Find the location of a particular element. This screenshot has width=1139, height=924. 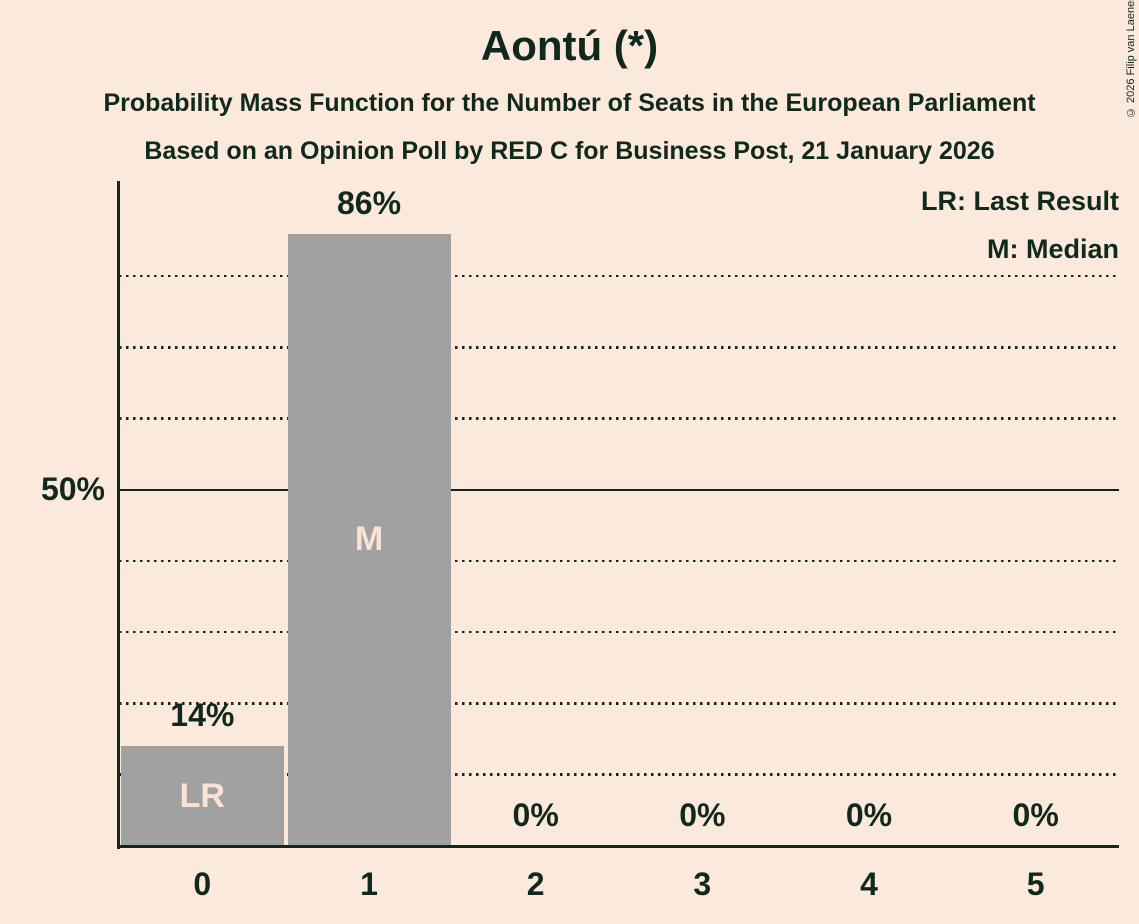

gridline-30pct is located at coordinates (619, 632).